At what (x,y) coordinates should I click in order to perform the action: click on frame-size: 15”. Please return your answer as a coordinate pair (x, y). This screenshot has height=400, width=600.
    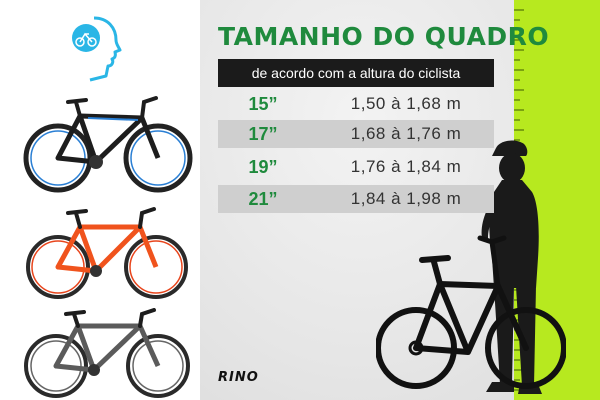
    Looking at the image, I should click on (263, 104).